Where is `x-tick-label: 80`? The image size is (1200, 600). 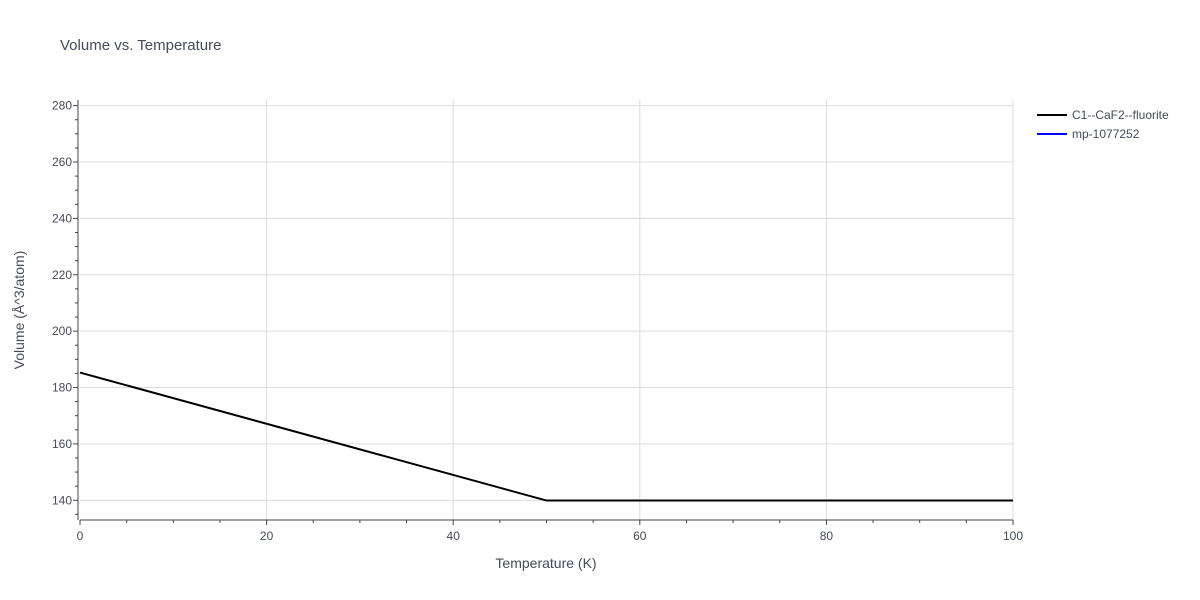 x-tick-label: 80 is located at coordinates (827, 536).